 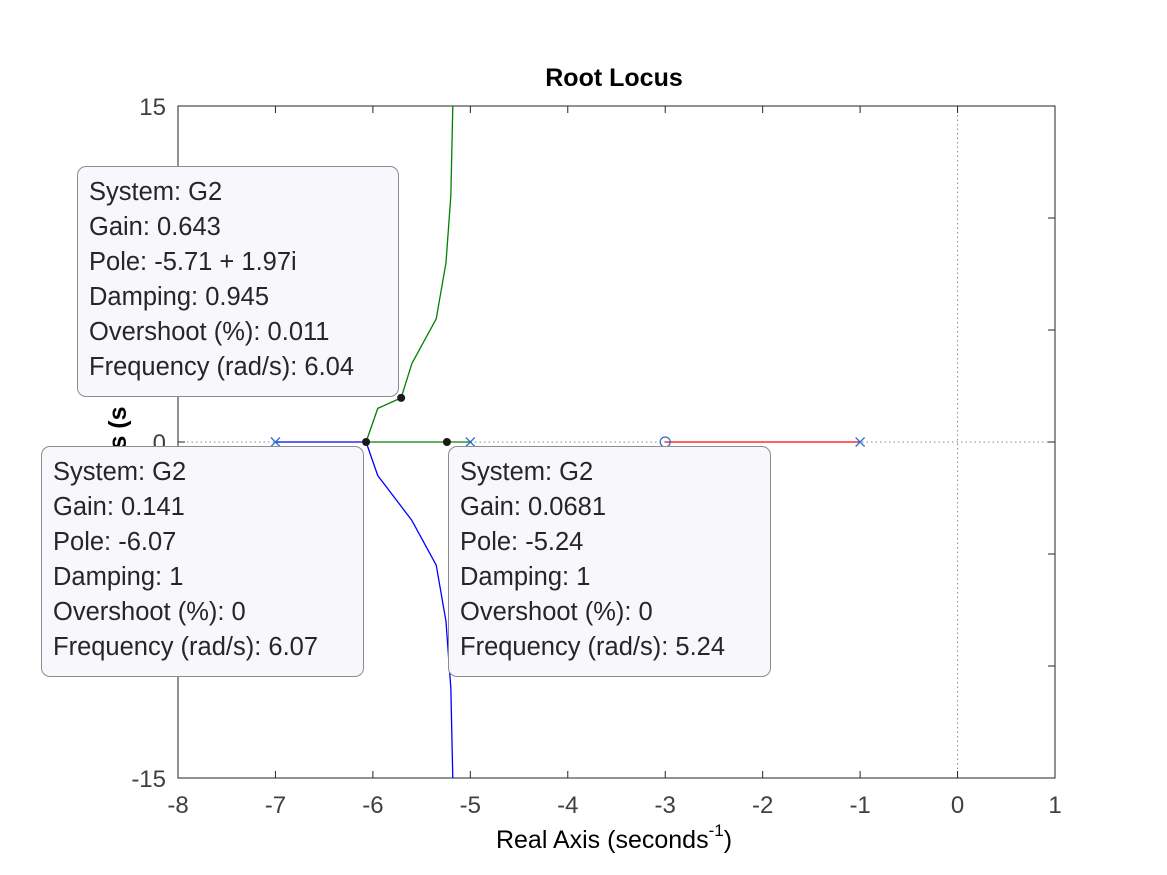 I want to click on x-tick-label: -5, so click(x=470, y=805).